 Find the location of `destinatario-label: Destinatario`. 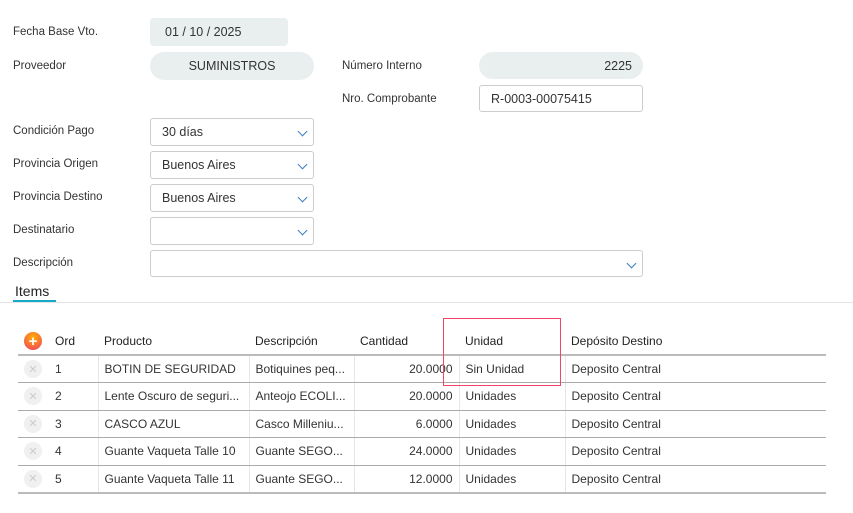

destinatario-label: Destinatario is located at coordinates (44, 230).